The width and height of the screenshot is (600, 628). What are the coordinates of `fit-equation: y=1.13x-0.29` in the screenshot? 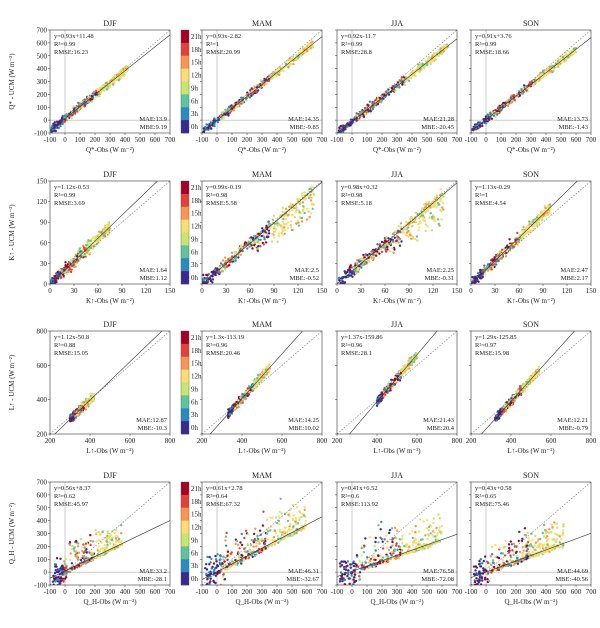 It's located at (492, 187).